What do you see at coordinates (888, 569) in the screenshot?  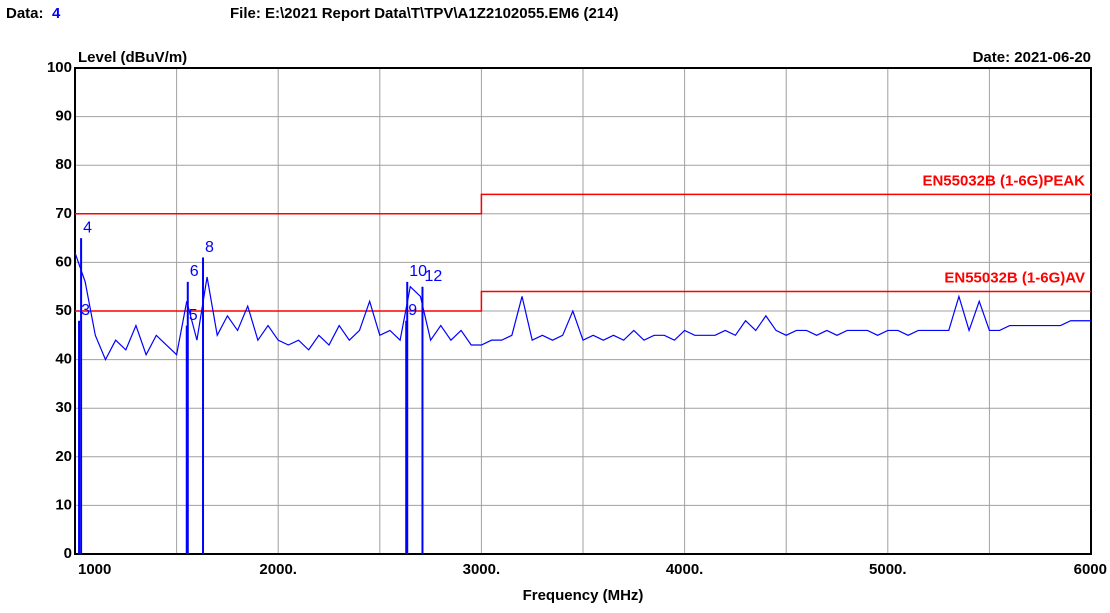 I see `x-tick-label: 5000.` at bounding box center [888, 569].